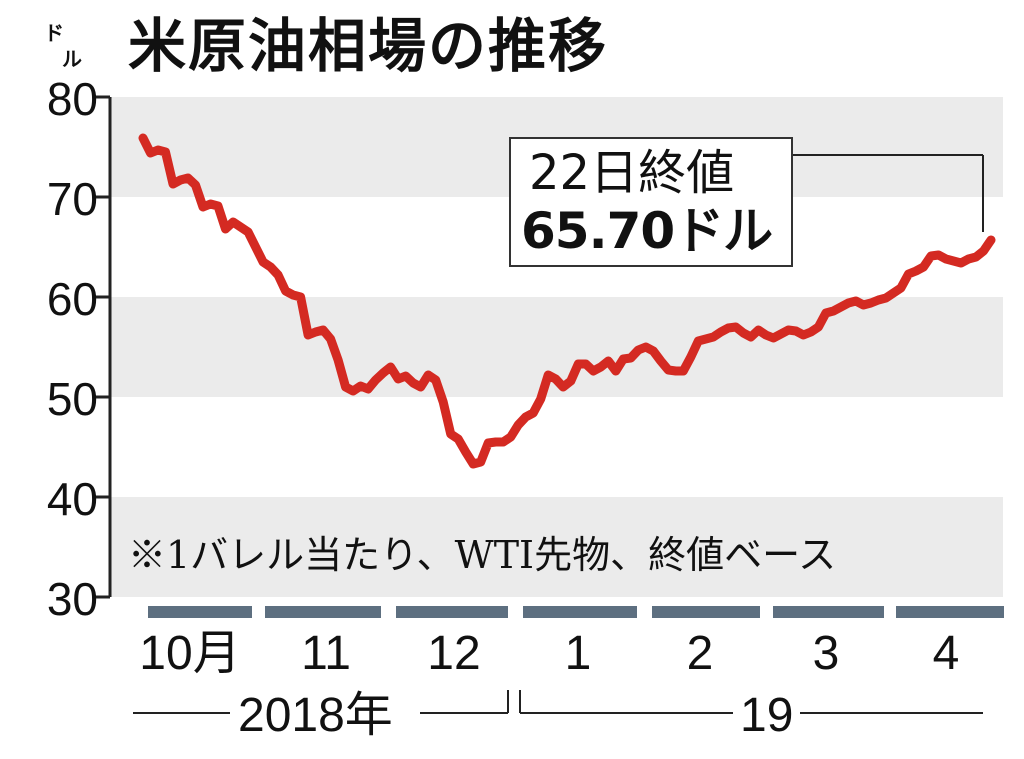 The width and height of the screenshot is (1024, 759). What do you see at coordinates (946, 653) in the screenshot?
I see `month-label: 4` at bounding box center [946, 653].